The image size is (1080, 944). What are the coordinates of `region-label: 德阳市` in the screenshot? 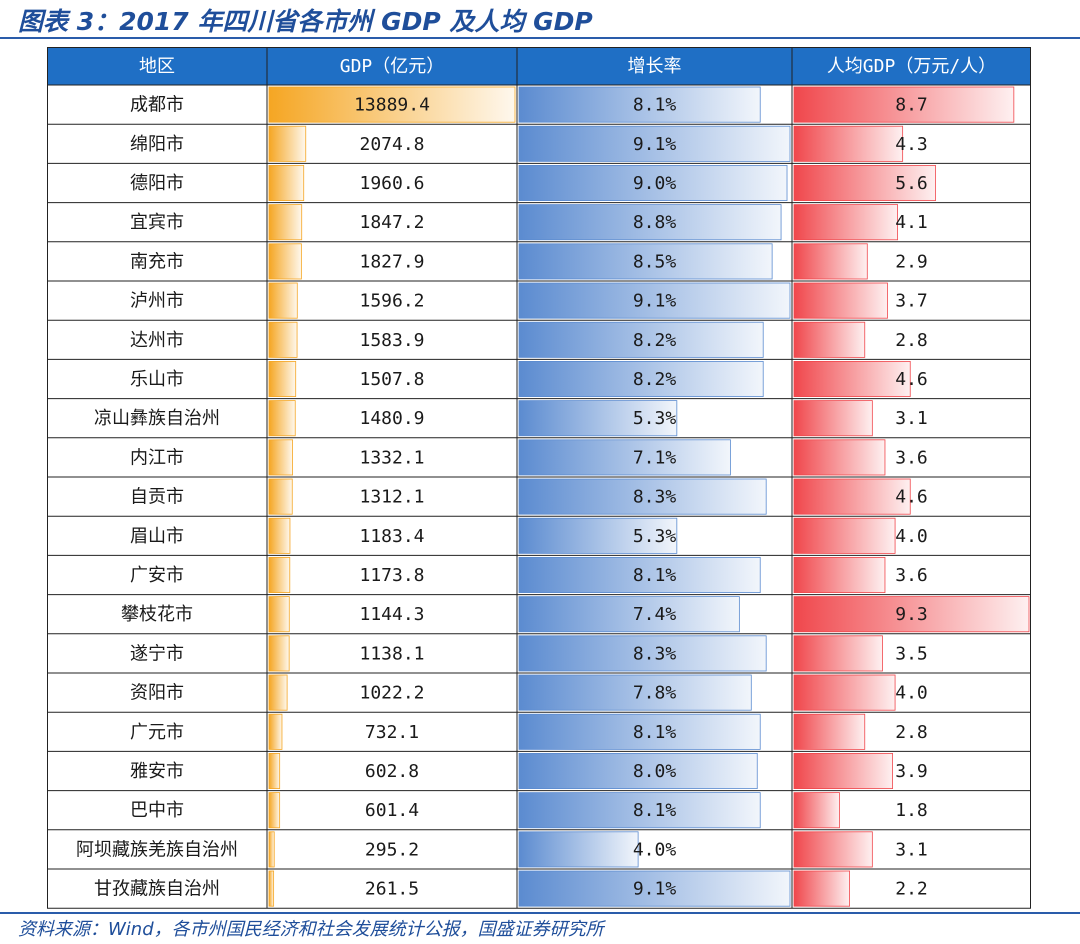 It's located at (157, 183).